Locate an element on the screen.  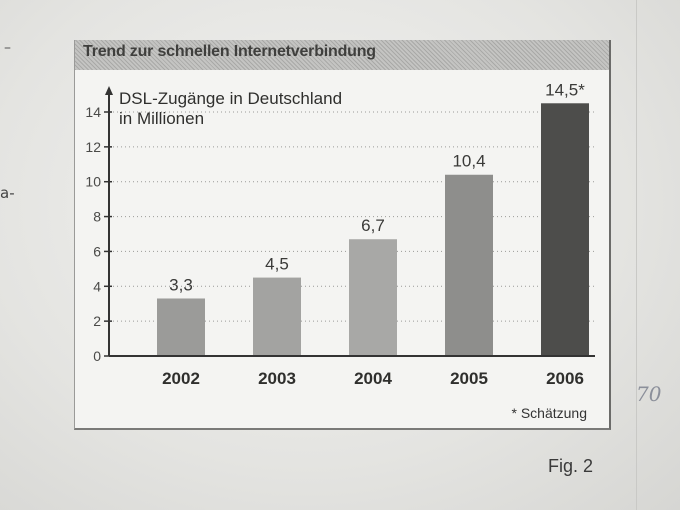
data-label: 3,3 is located at coordinates (181, 284).